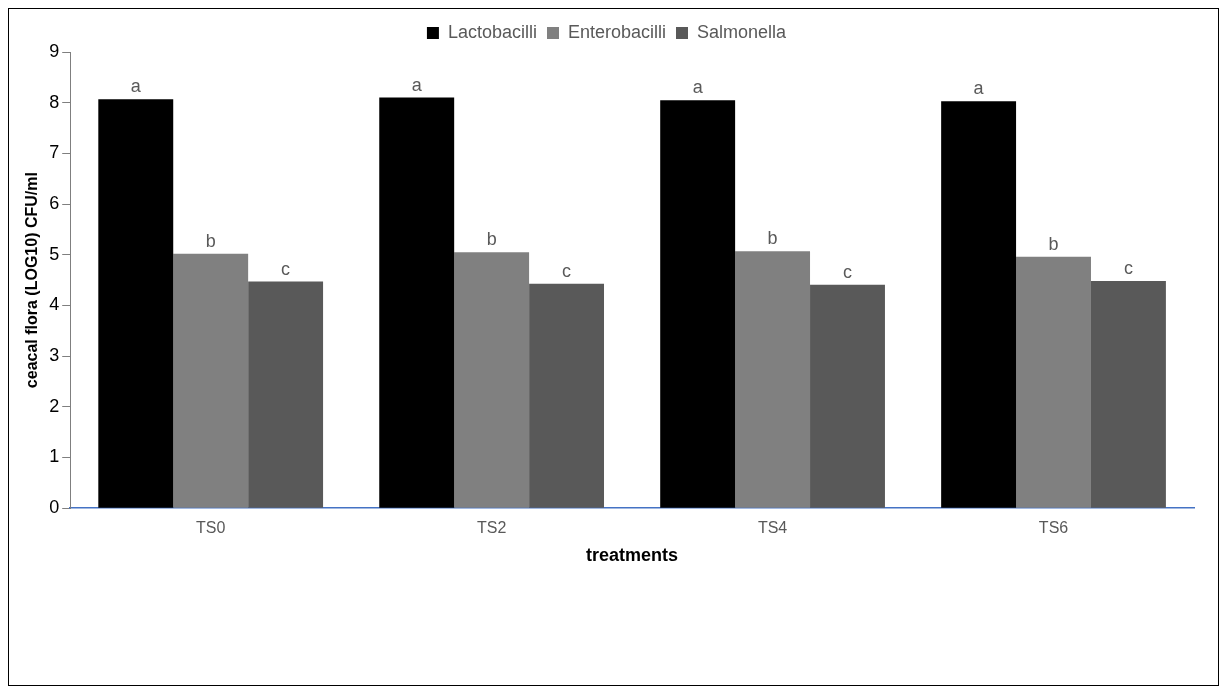 This screenshot has height=696, width=1229. What do you see at coordinates (54, 152) in the screenshot?
I see `y-tick-label: 7` at bounding box center [54, 152].